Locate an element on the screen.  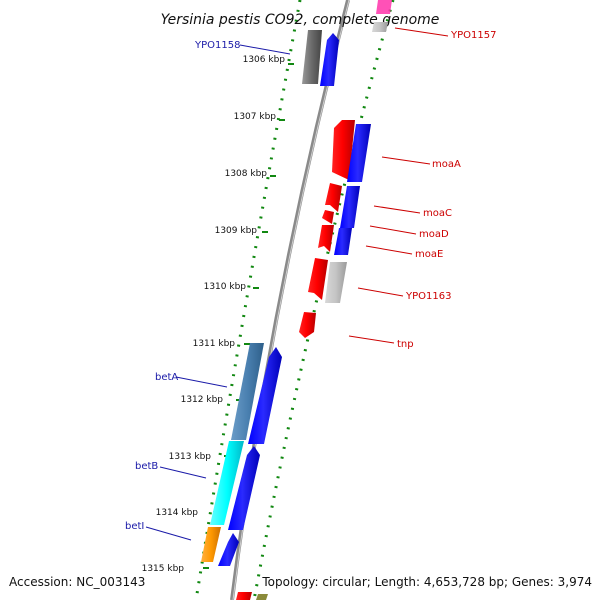
gene-label-ypo1163: YPO1163 is located at coordinates (428, 296).